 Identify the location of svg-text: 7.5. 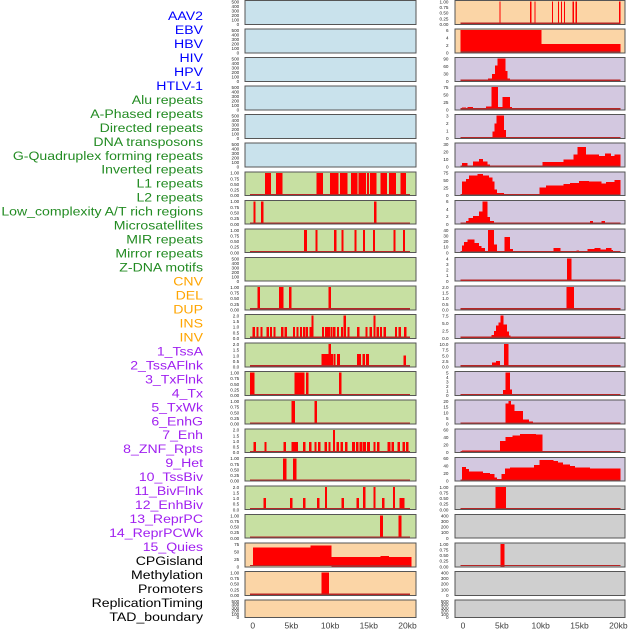
(445, 316).